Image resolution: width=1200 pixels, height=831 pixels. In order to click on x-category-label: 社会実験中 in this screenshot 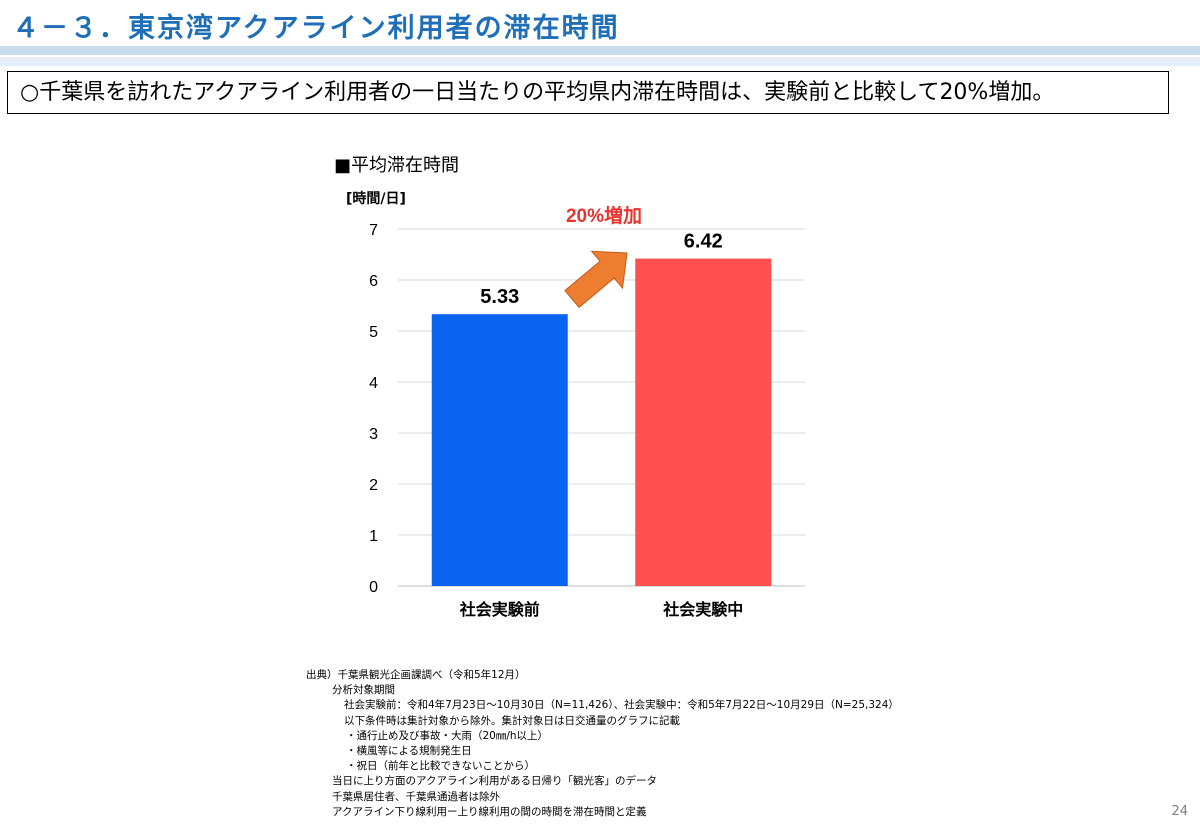, I will do `click(702, 609)`.